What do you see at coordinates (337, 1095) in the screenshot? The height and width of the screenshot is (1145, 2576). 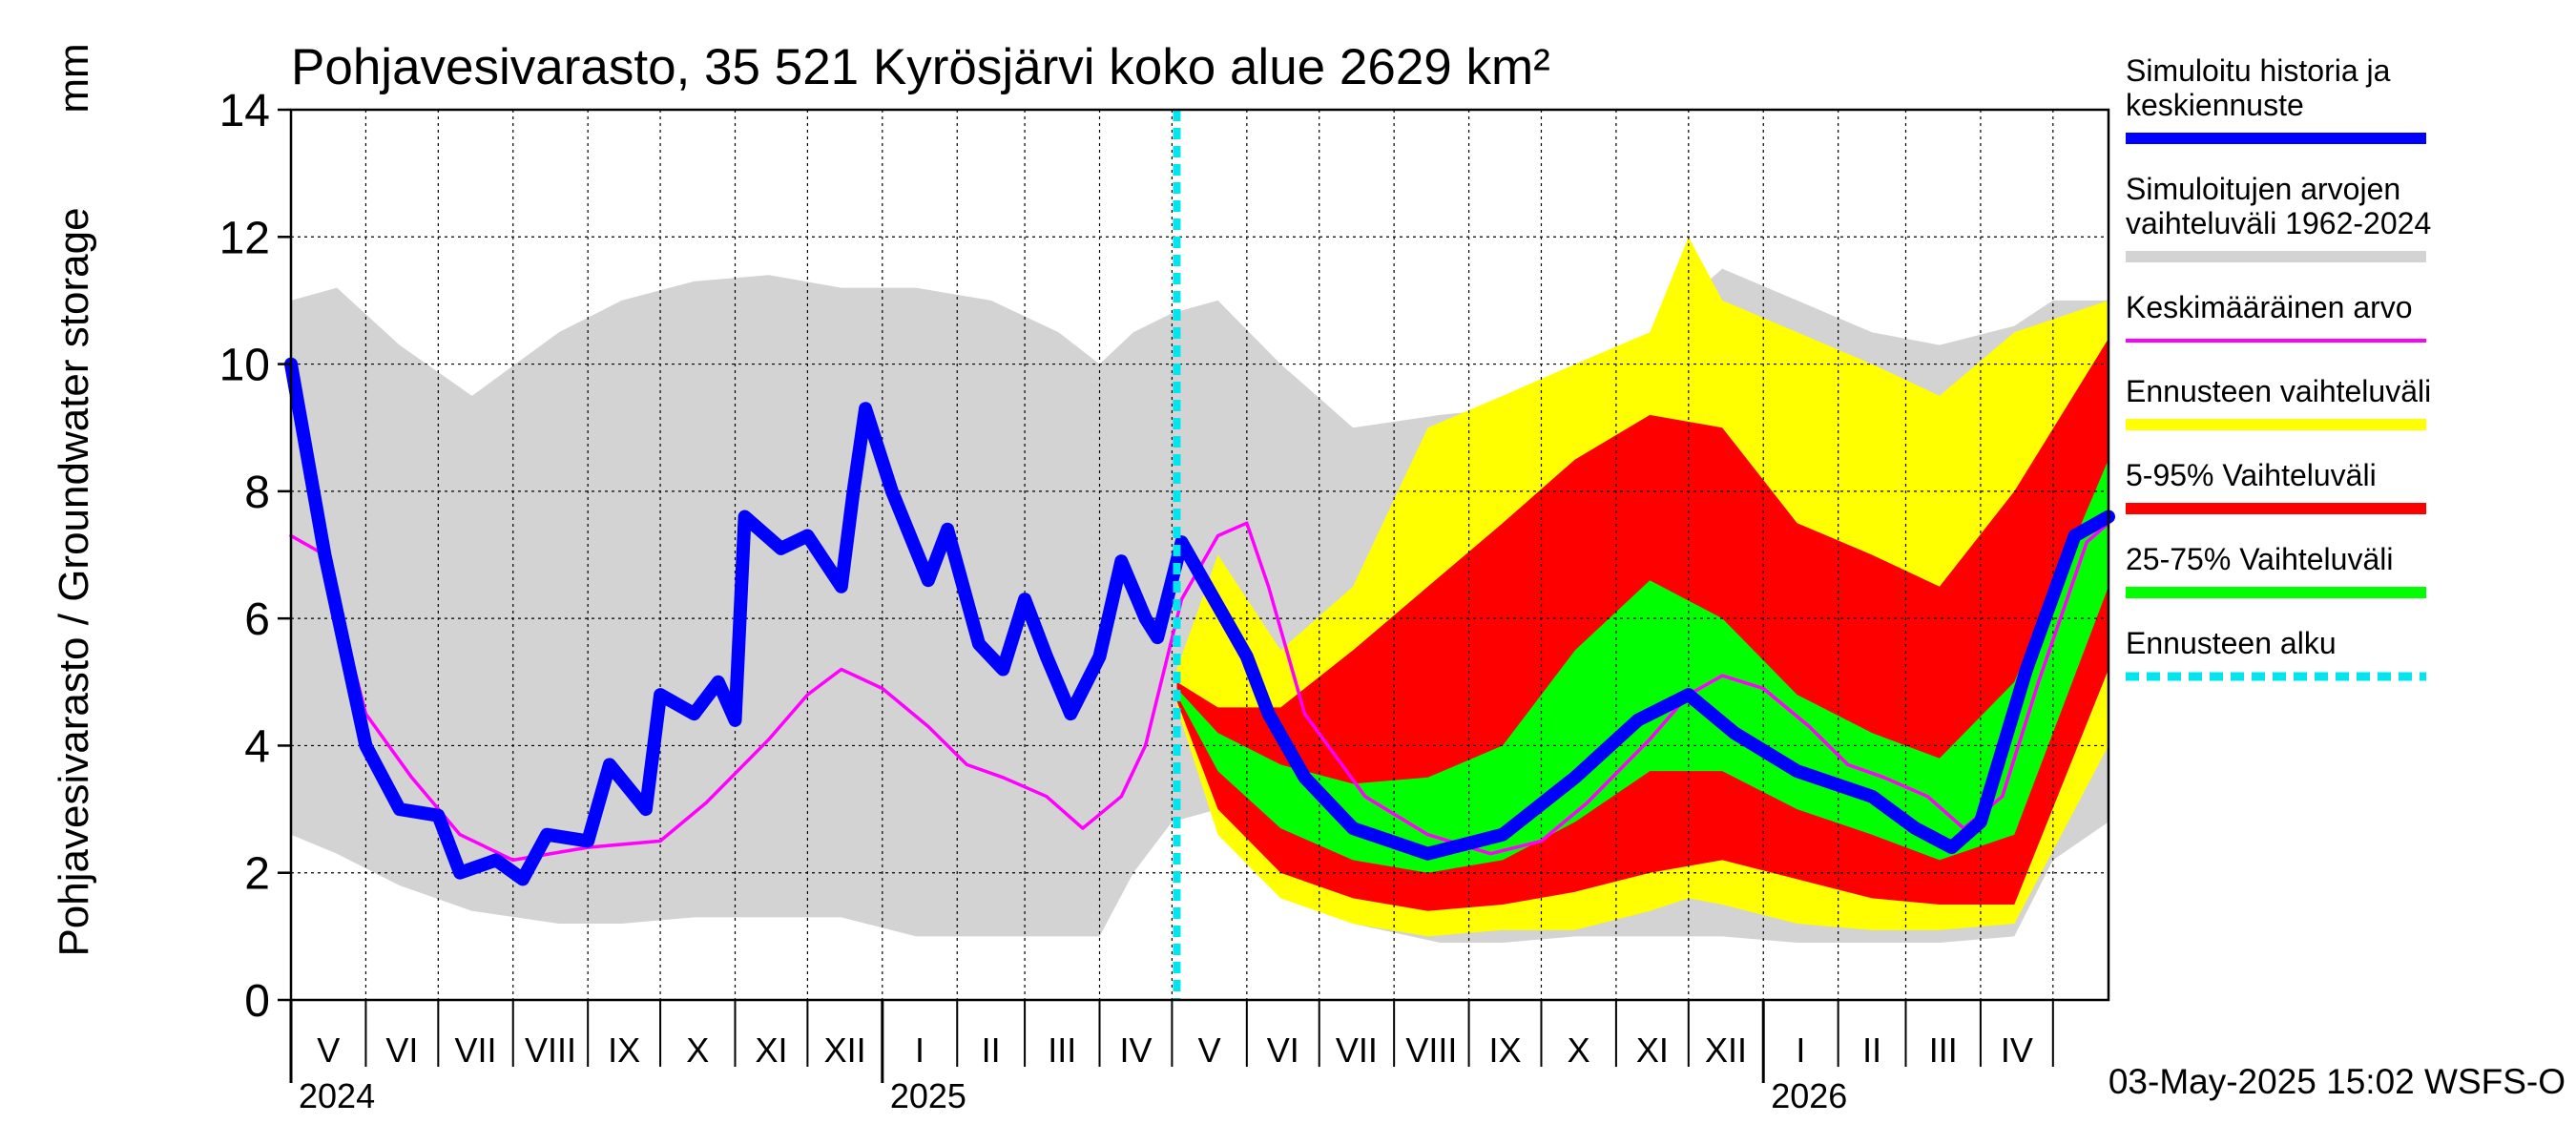 I see `year-label: 2024` at bounding box center [337, 1095].